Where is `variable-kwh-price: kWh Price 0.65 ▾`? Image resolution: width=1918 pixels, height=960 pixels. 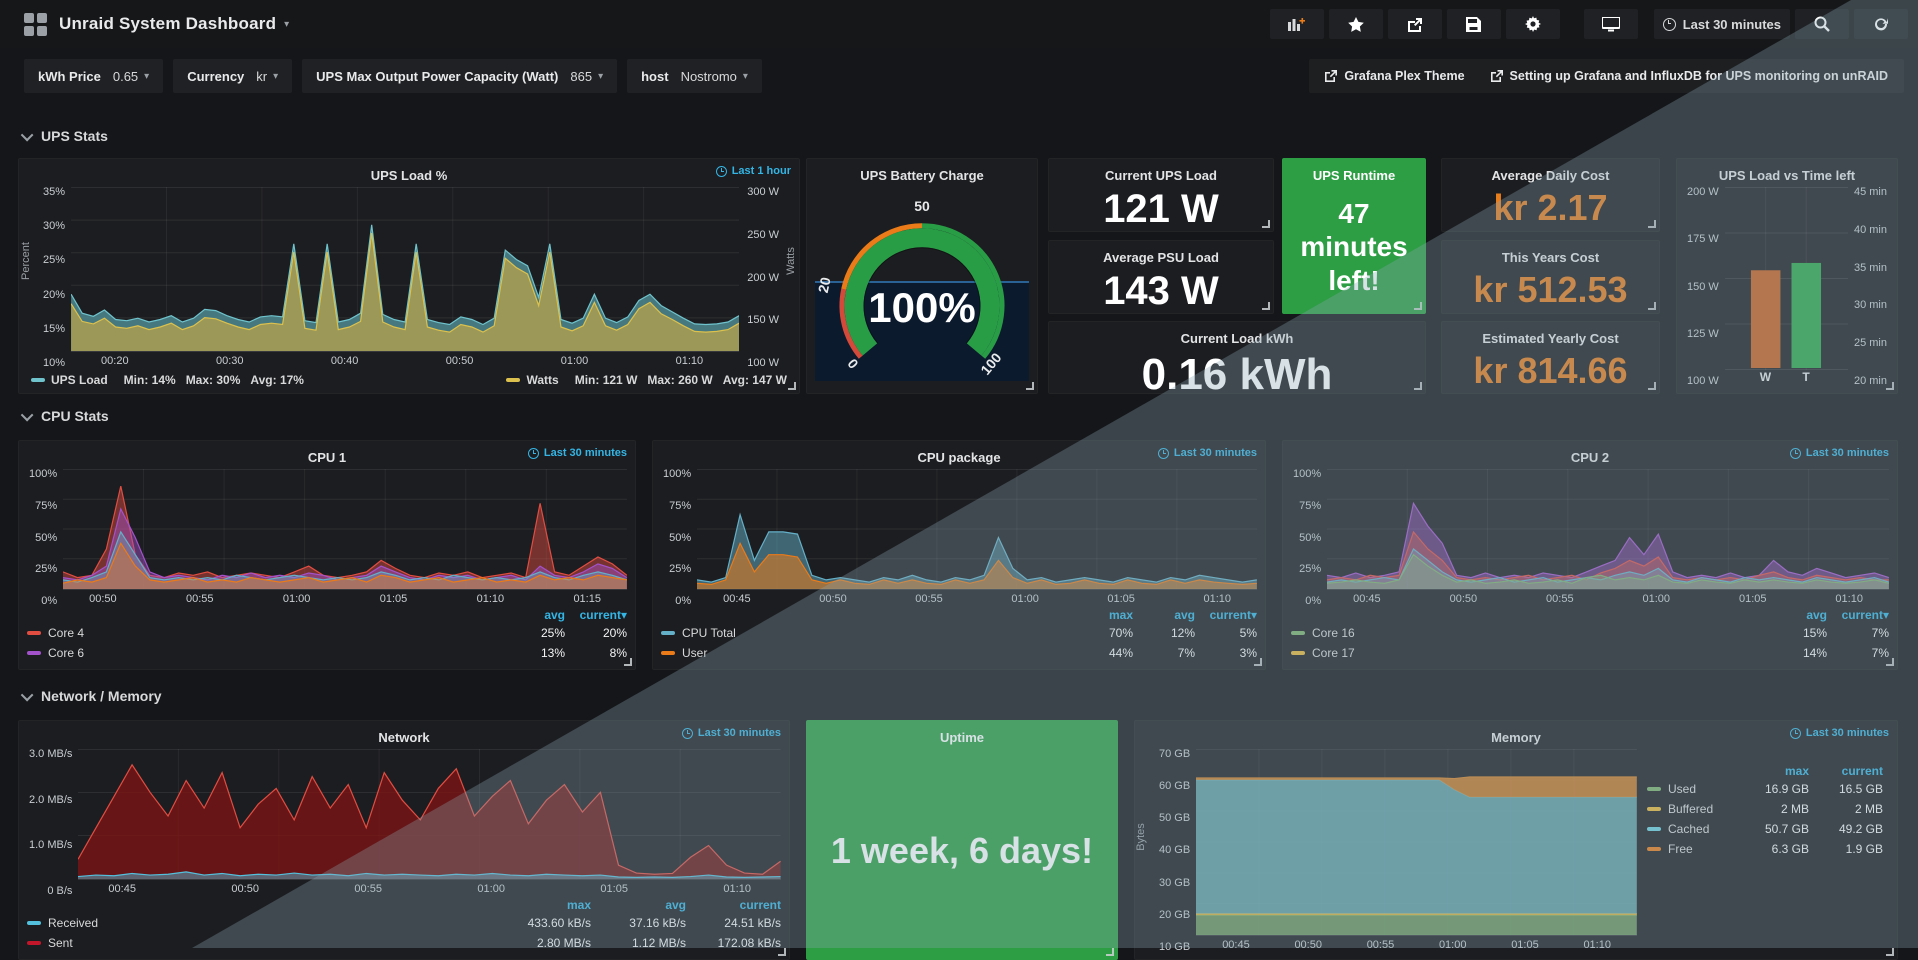 variable-kwh-price: kWh Price 0.65 ▾ is located at coordinates (94, 76).